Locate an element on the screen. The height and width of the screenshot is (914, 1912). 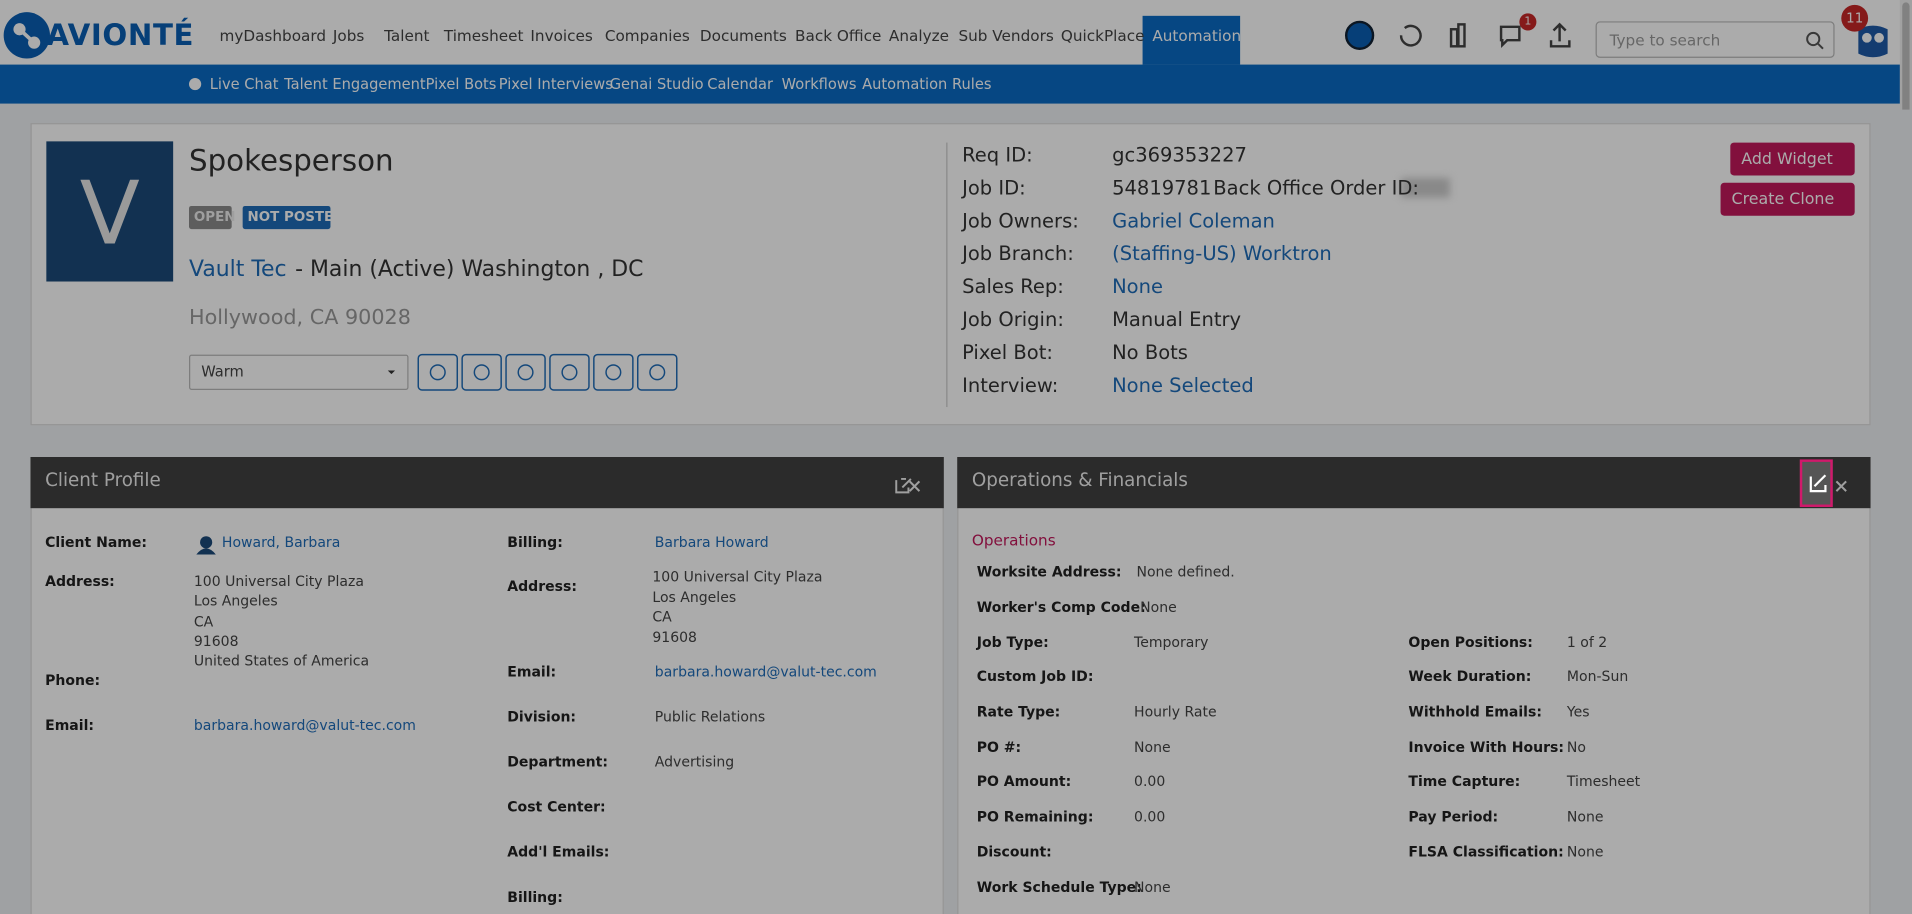
field-value: gc369353227 is located at coordinates (1179, 155).